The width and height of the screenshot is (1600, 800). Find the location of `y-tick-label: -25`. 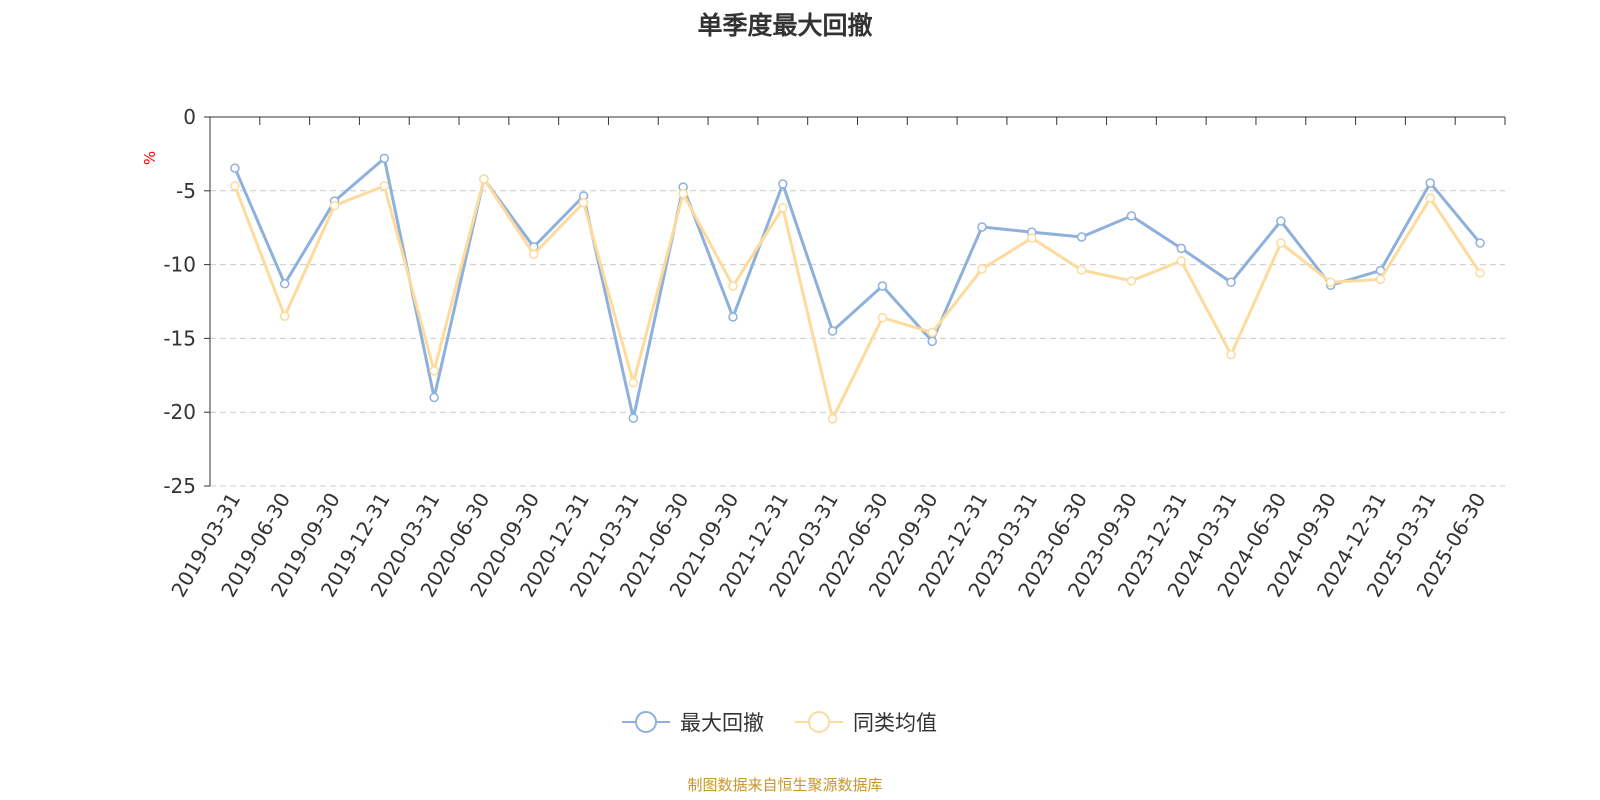

y-tick-label: -25 is located at coordinates (179, 486).